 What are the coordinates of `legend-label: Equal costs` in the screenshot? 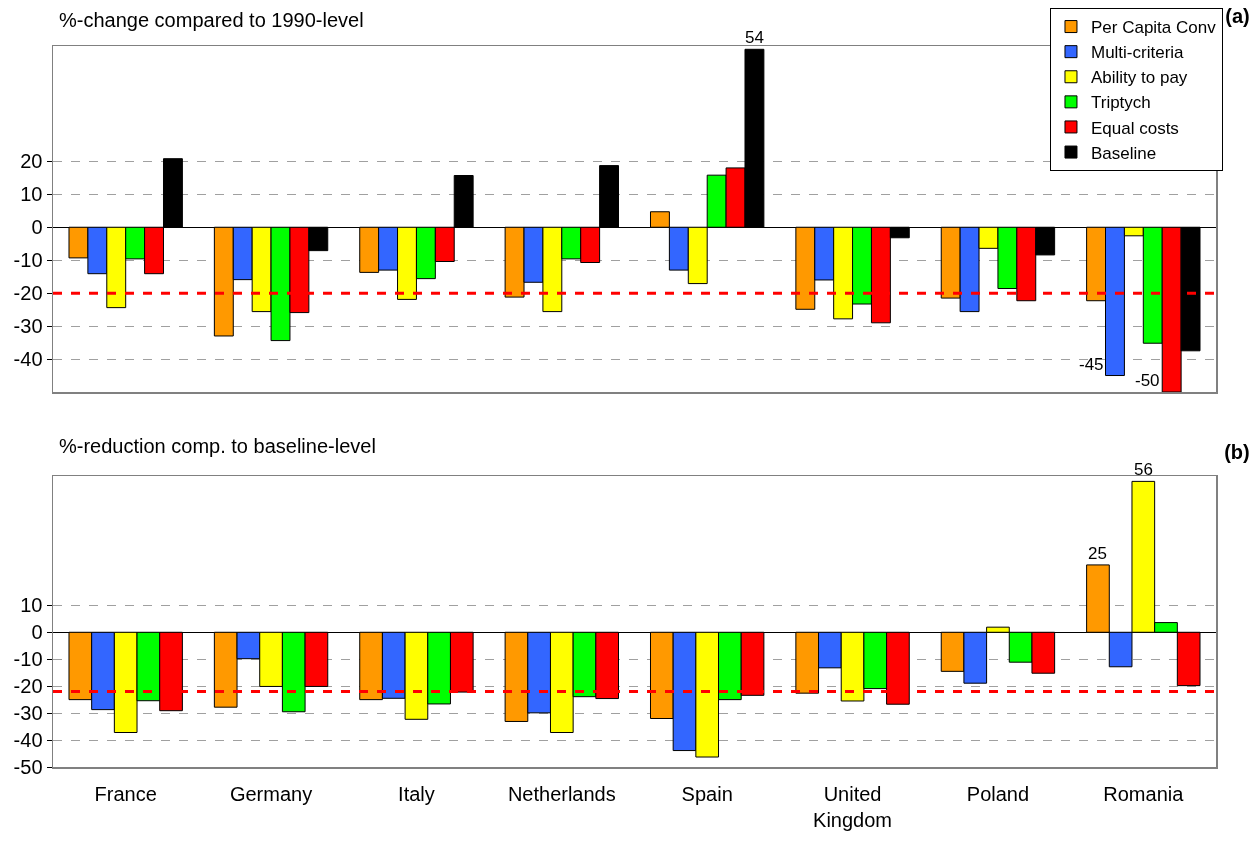 It's located at (1134, 128).